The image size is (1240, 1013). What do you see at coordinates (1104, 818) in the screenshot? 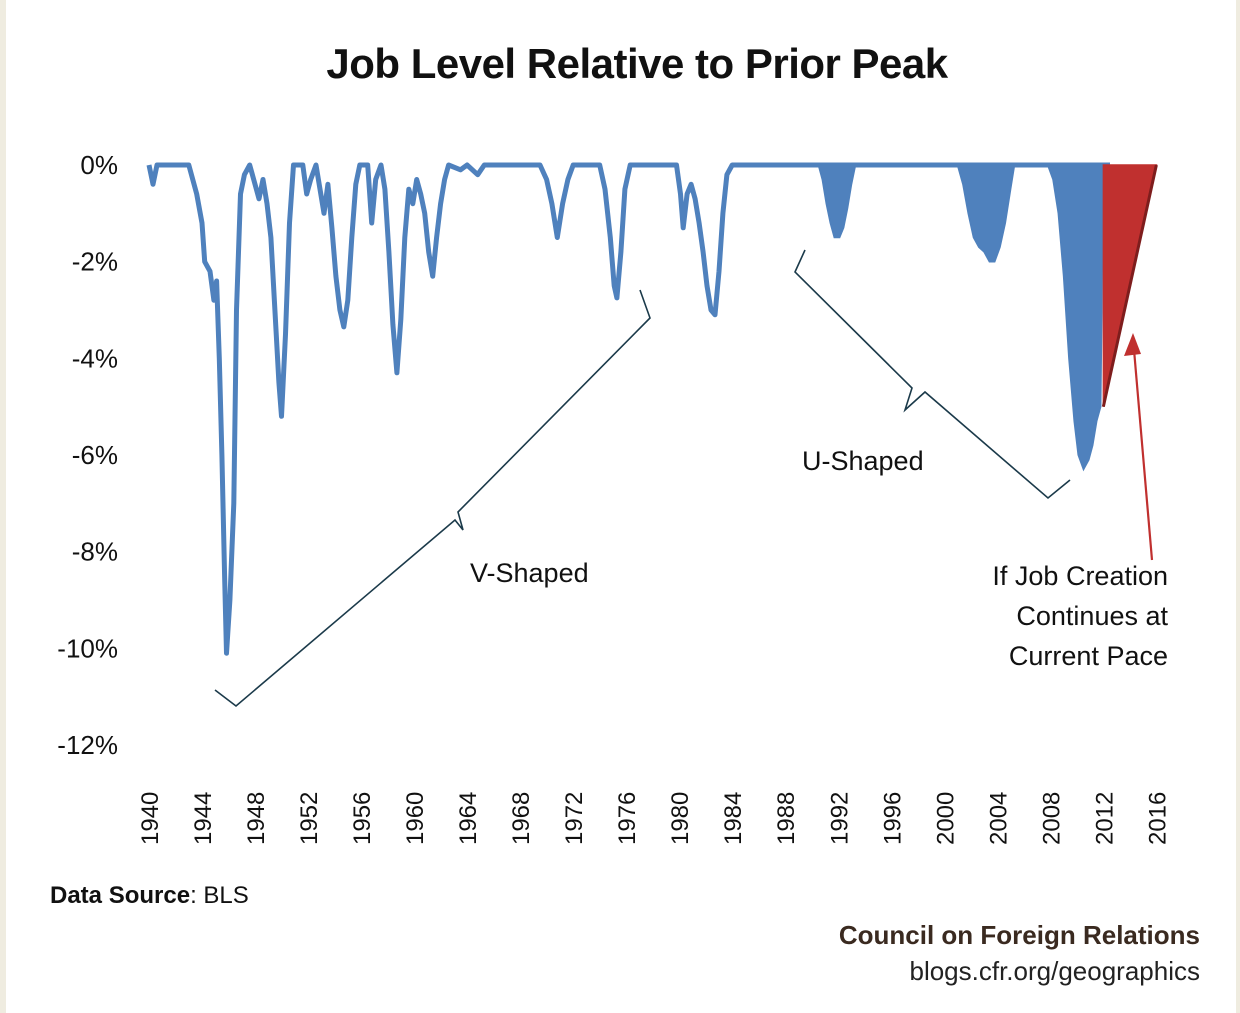
I see `x-tick-label: 2012` at bounding box center [1104, 818].